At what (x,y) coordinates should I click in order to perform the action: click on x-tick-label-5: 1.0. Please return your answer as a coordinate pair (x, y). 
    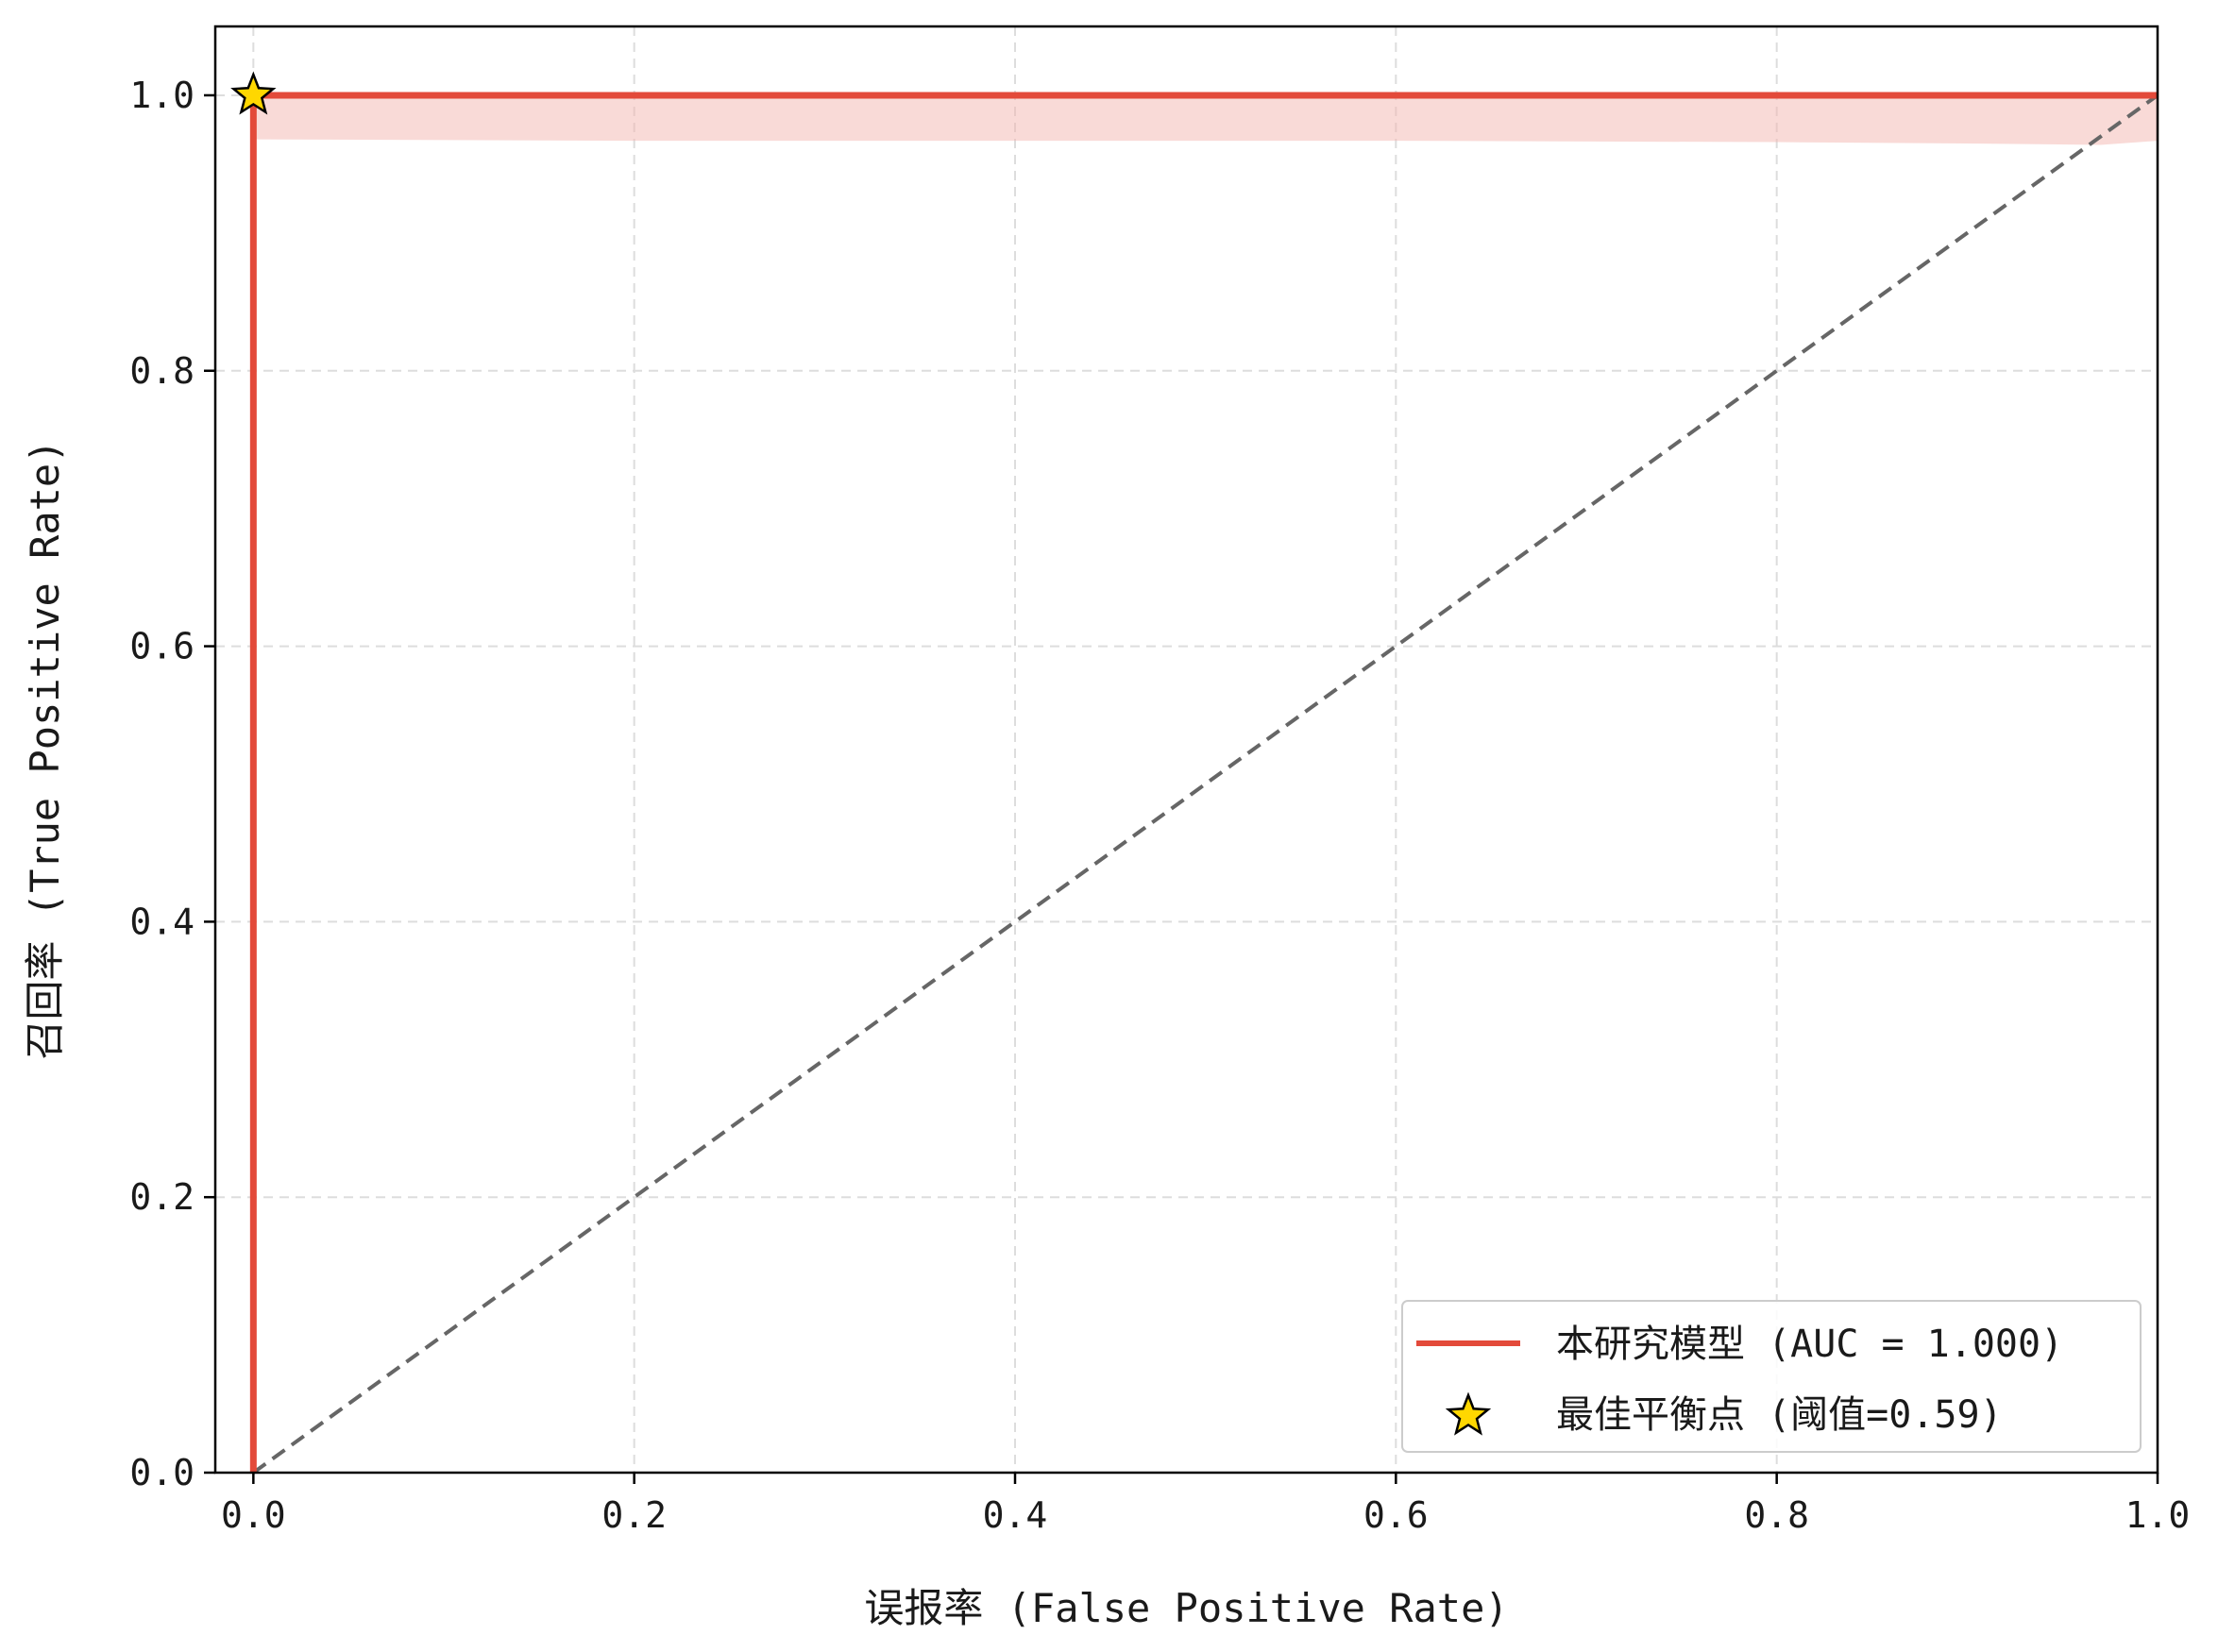
    Looking at the image, I should click on (2158, 1515).